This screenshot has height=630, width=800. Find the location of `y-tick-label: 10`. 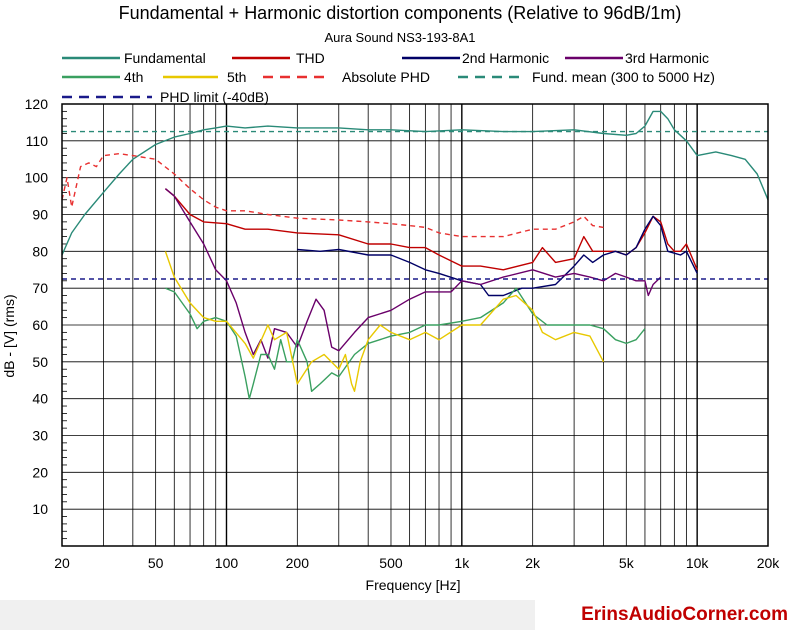

y-tick-label: 10 is located at coordinates (40, 509).